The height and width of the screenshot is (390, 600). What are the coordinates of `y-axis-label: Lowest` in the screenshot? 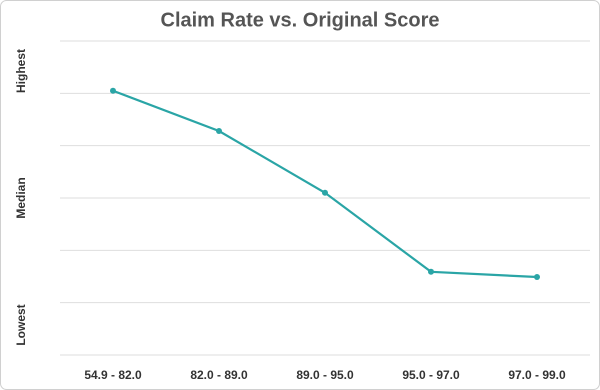 It's located at (21, 324).